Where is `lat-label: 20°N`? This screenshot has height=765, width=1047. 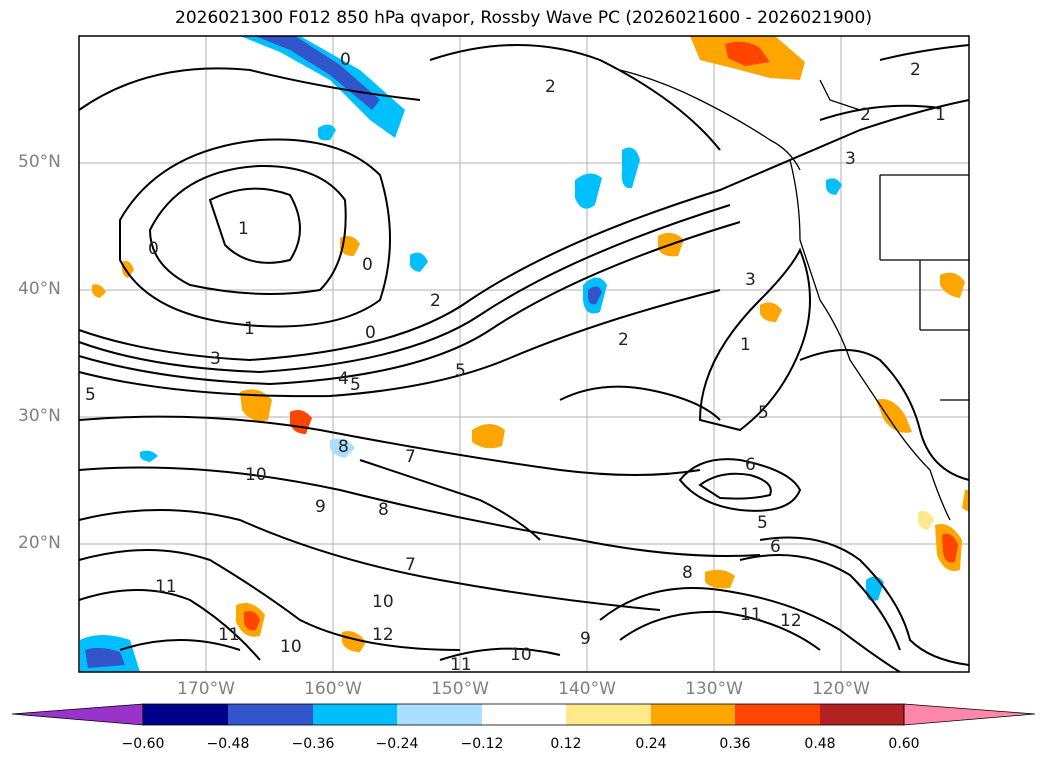
lat-label: 20°N is located at coordinates (39, 543).